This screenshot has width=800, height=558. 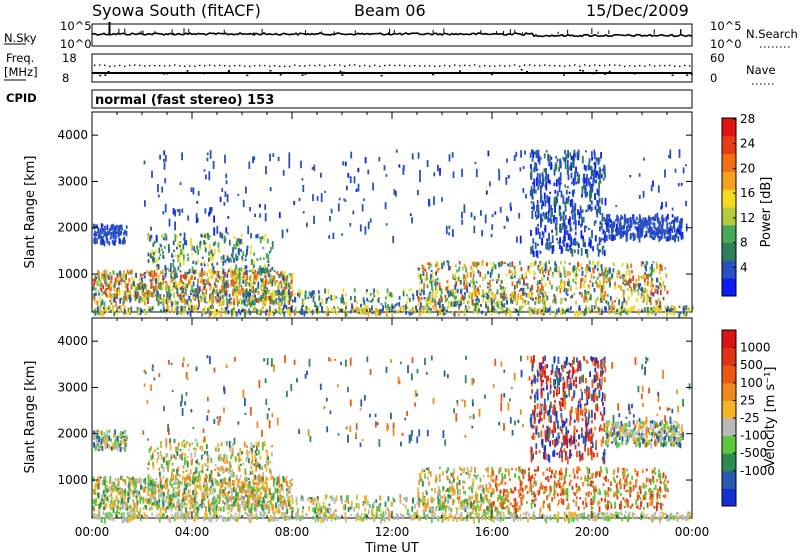 I want to click on colorbar-segment, so click(x=729, y=234).